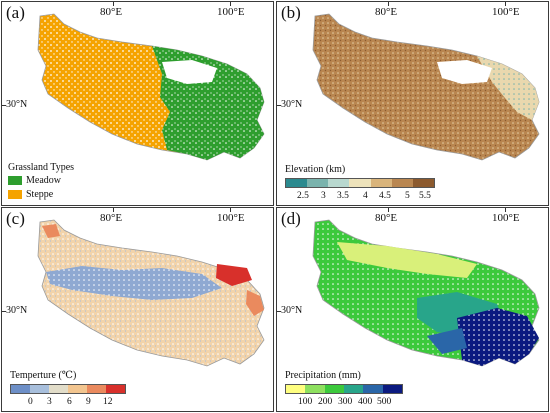  Describe the element at coordinates (385, 196) in the screenshot. I see `colorbar-tick-label: 4.5` at that location.